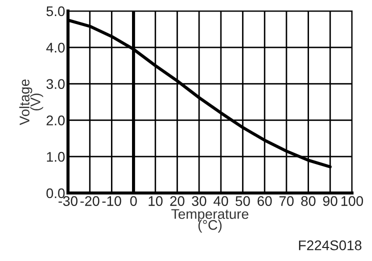 The height and width of the screenshot is (261, 372). What do you see at coordinates (112, 201) in the screenshot?
I see `x-tick-label: -10` at bounding box center [112, 201].